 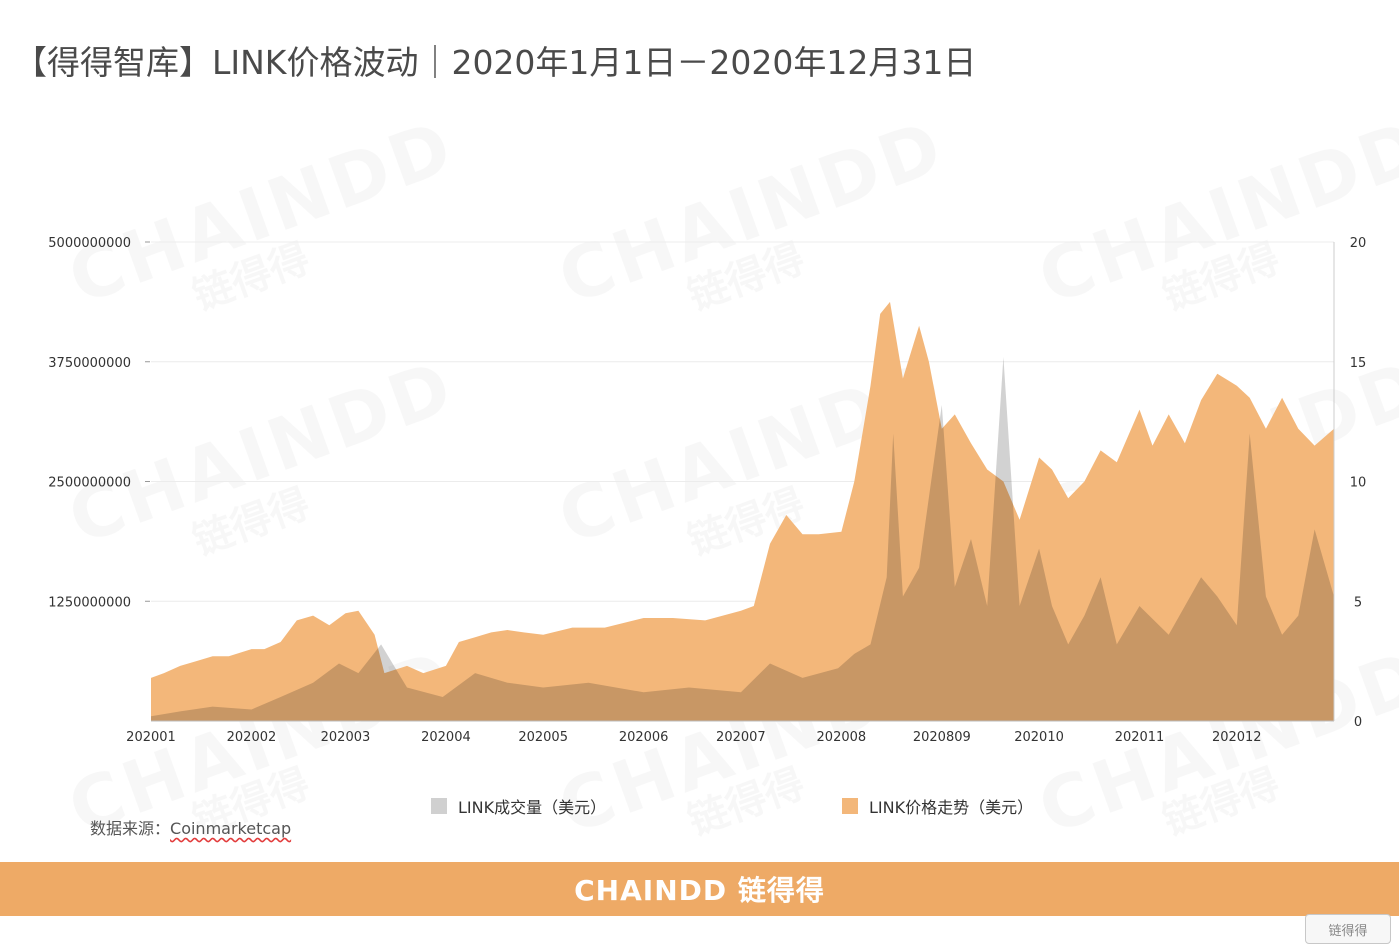 I want to click on footer-brand: CHAINDD 链得得, so click(x=699, y=890).